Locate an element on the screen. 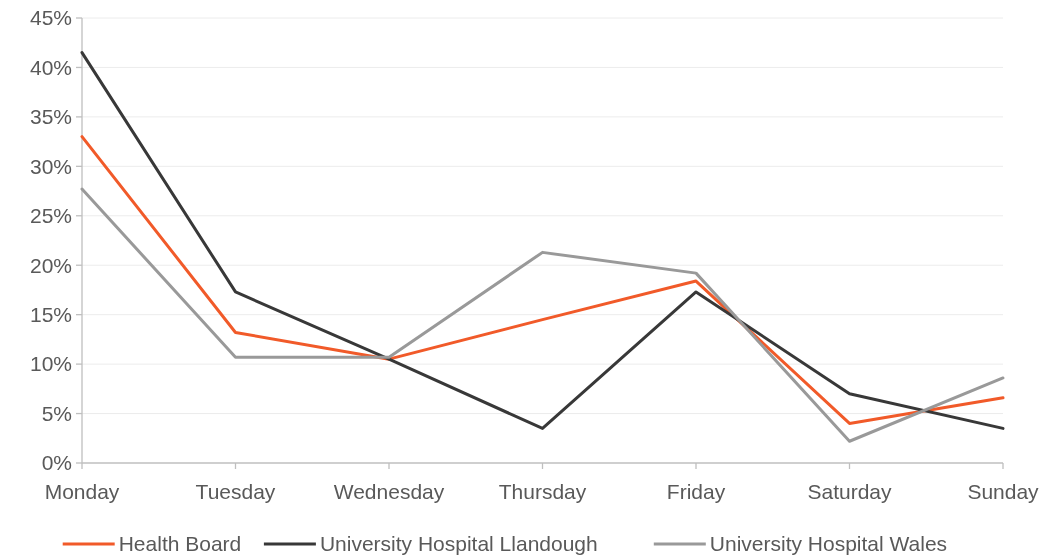 The image size is (1046, 559). y-tick-label: 35% is located at coordinates (50, 117).